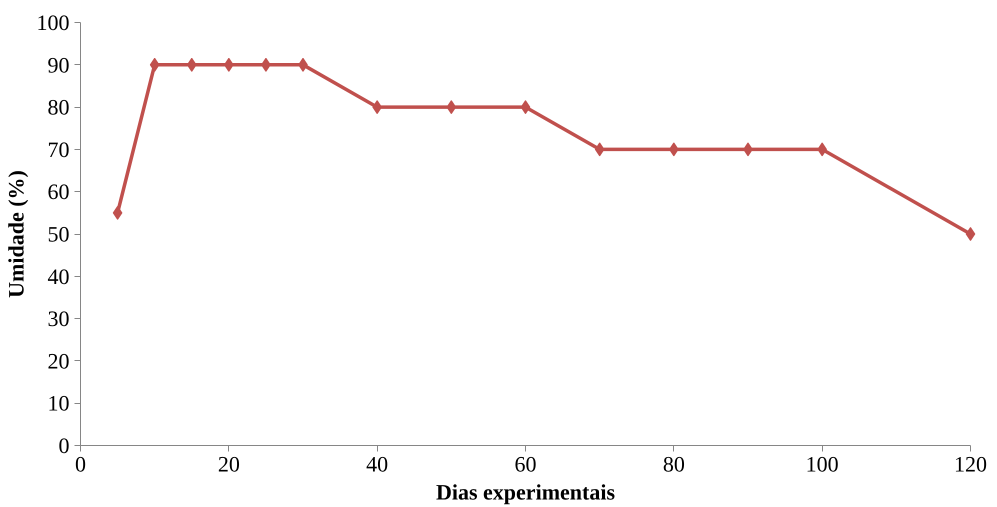  I want to click on y-tick-label: 50, so click(59, 234).